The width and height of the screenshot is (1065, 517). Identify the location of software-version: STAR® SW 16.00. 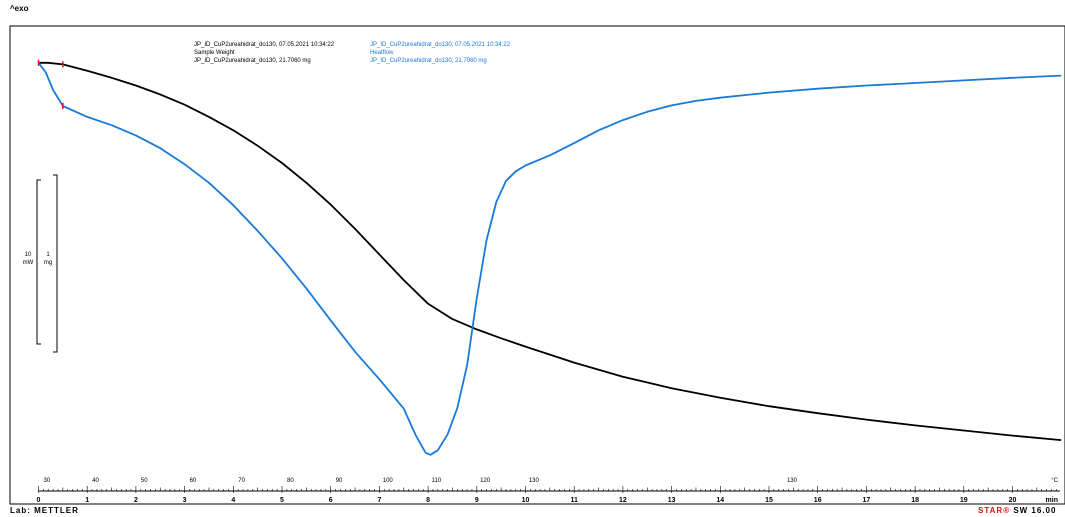
(1017, 510).